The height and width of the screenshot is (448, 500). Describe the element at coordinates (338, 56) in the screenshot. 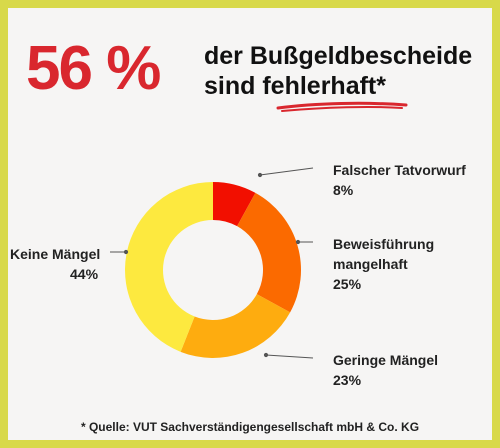

I see `headline-line-1: der Bußgeldbescheide` at that location.